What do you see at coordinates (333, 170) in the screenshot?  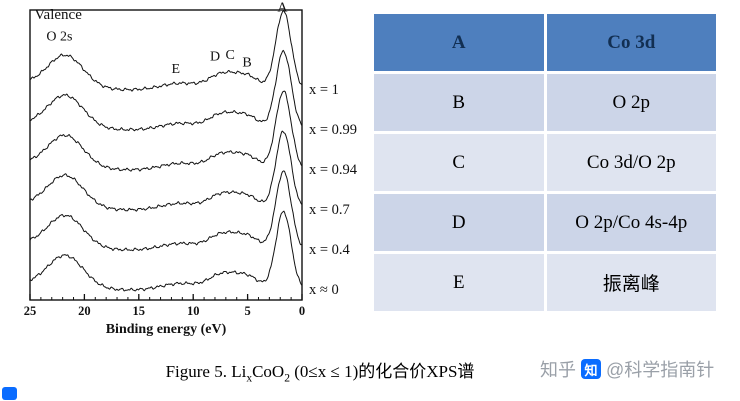 I see `series-label: x = 0.94` at bounding box center [333, 170].